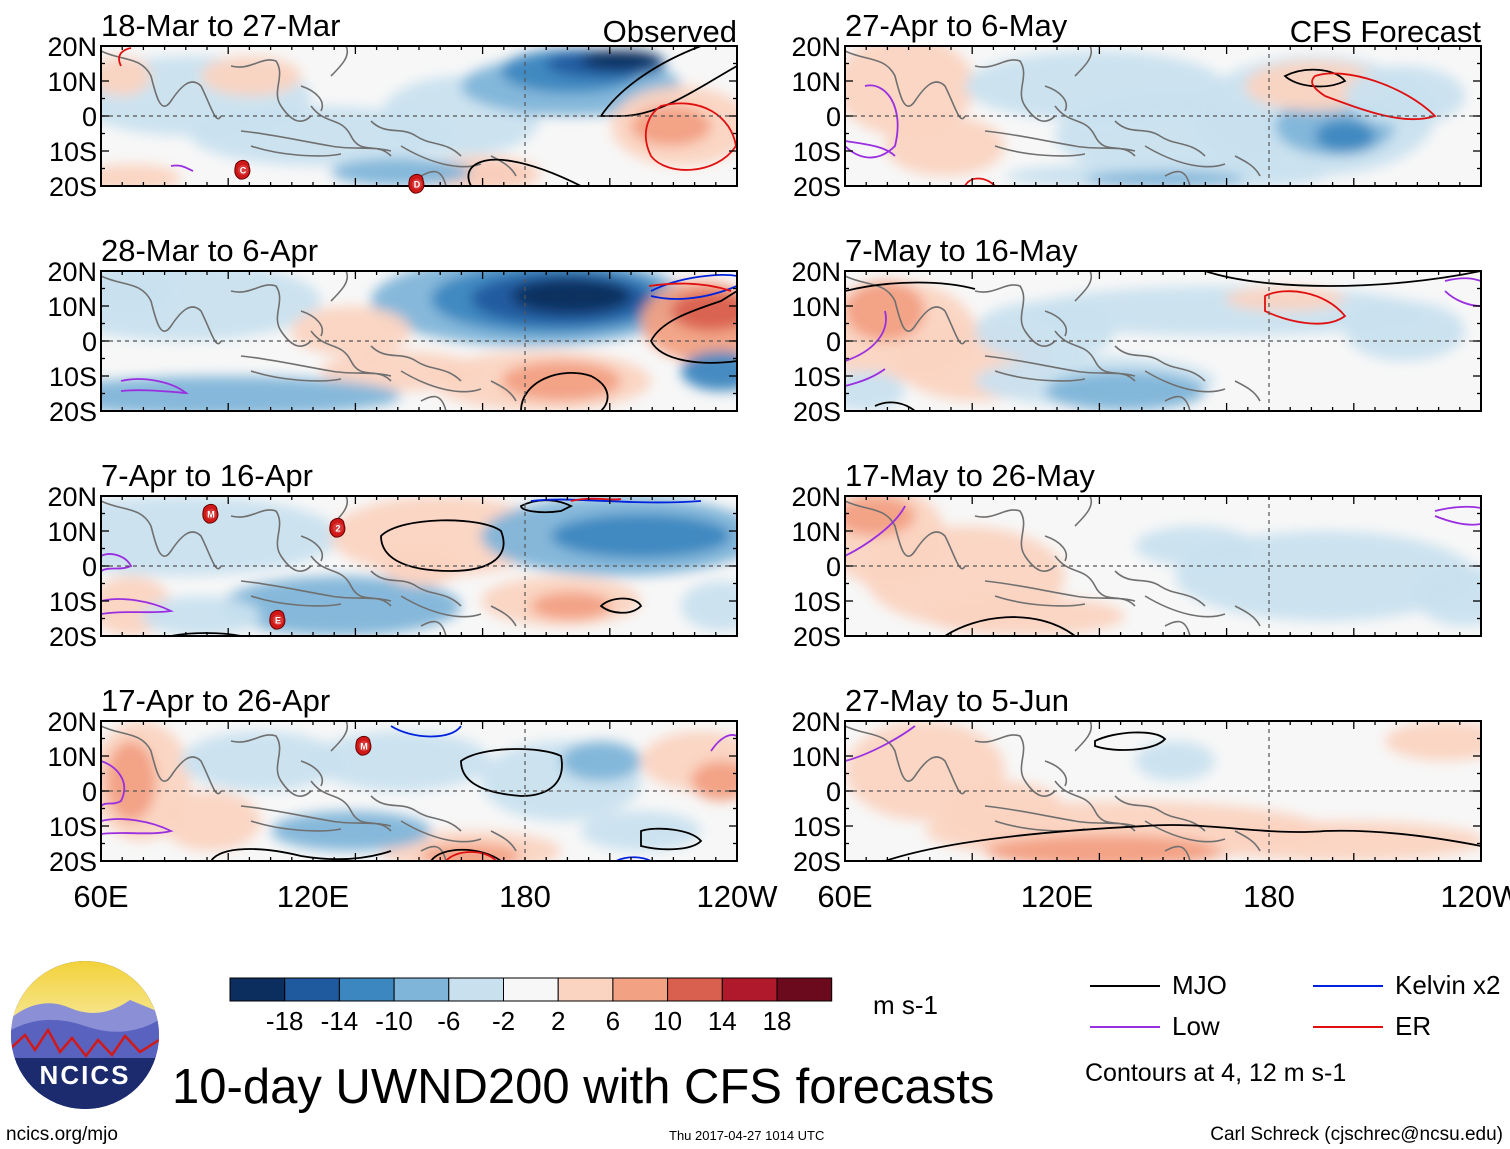  Describe the element at coordinates (363, 745) in the screenshot. I see `storm-marker: M` at that location.